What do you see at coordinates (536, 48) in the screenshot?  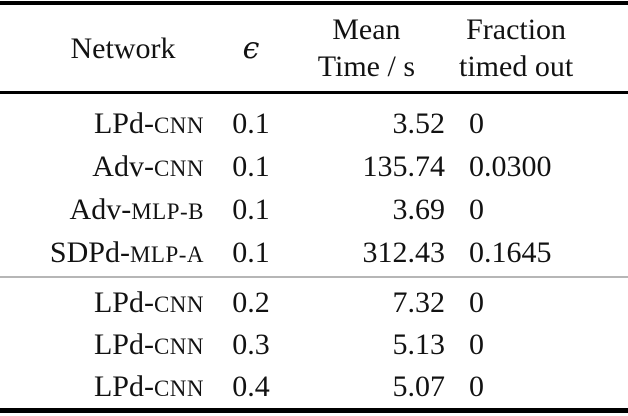 I see `header-fraction: Fraction timed out` at bounding box center [536, 48].